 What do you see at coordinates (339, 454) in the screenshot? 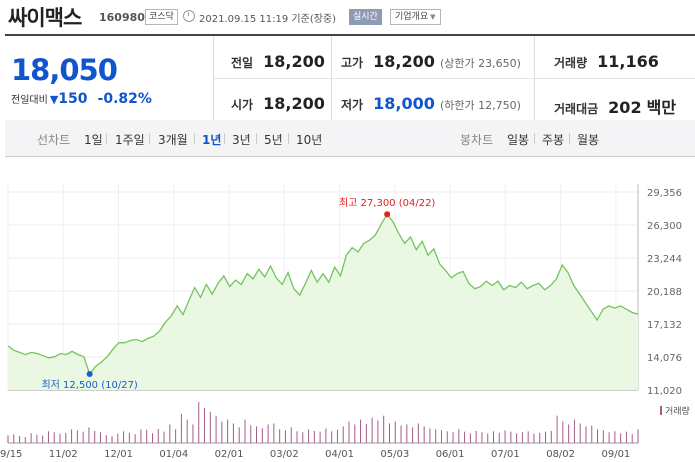
I see `x-tick-label: 04/01` at bounding box center [339, 454].